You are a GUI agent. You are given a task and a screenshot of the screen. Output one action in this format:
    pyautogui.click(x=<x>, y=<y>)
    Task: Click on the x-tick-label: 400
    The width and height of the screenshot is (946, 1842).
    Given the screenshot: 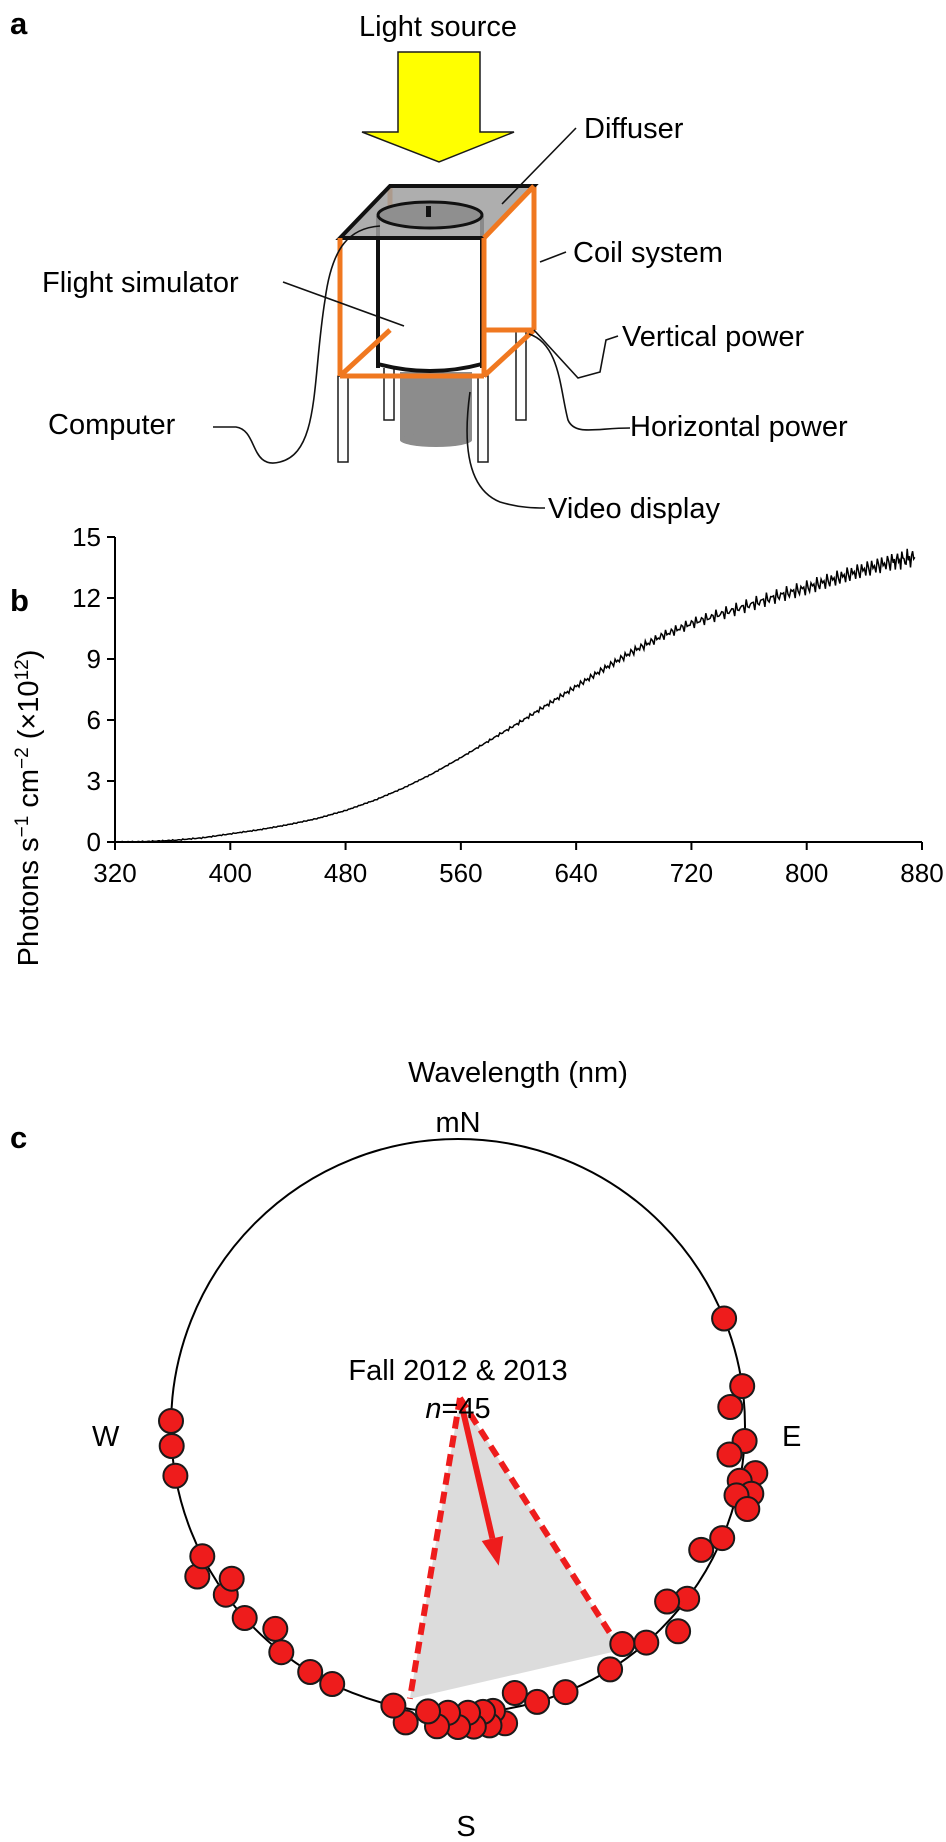 What is the action you would take?
    pyautogui.click(x=230, y=873)
    